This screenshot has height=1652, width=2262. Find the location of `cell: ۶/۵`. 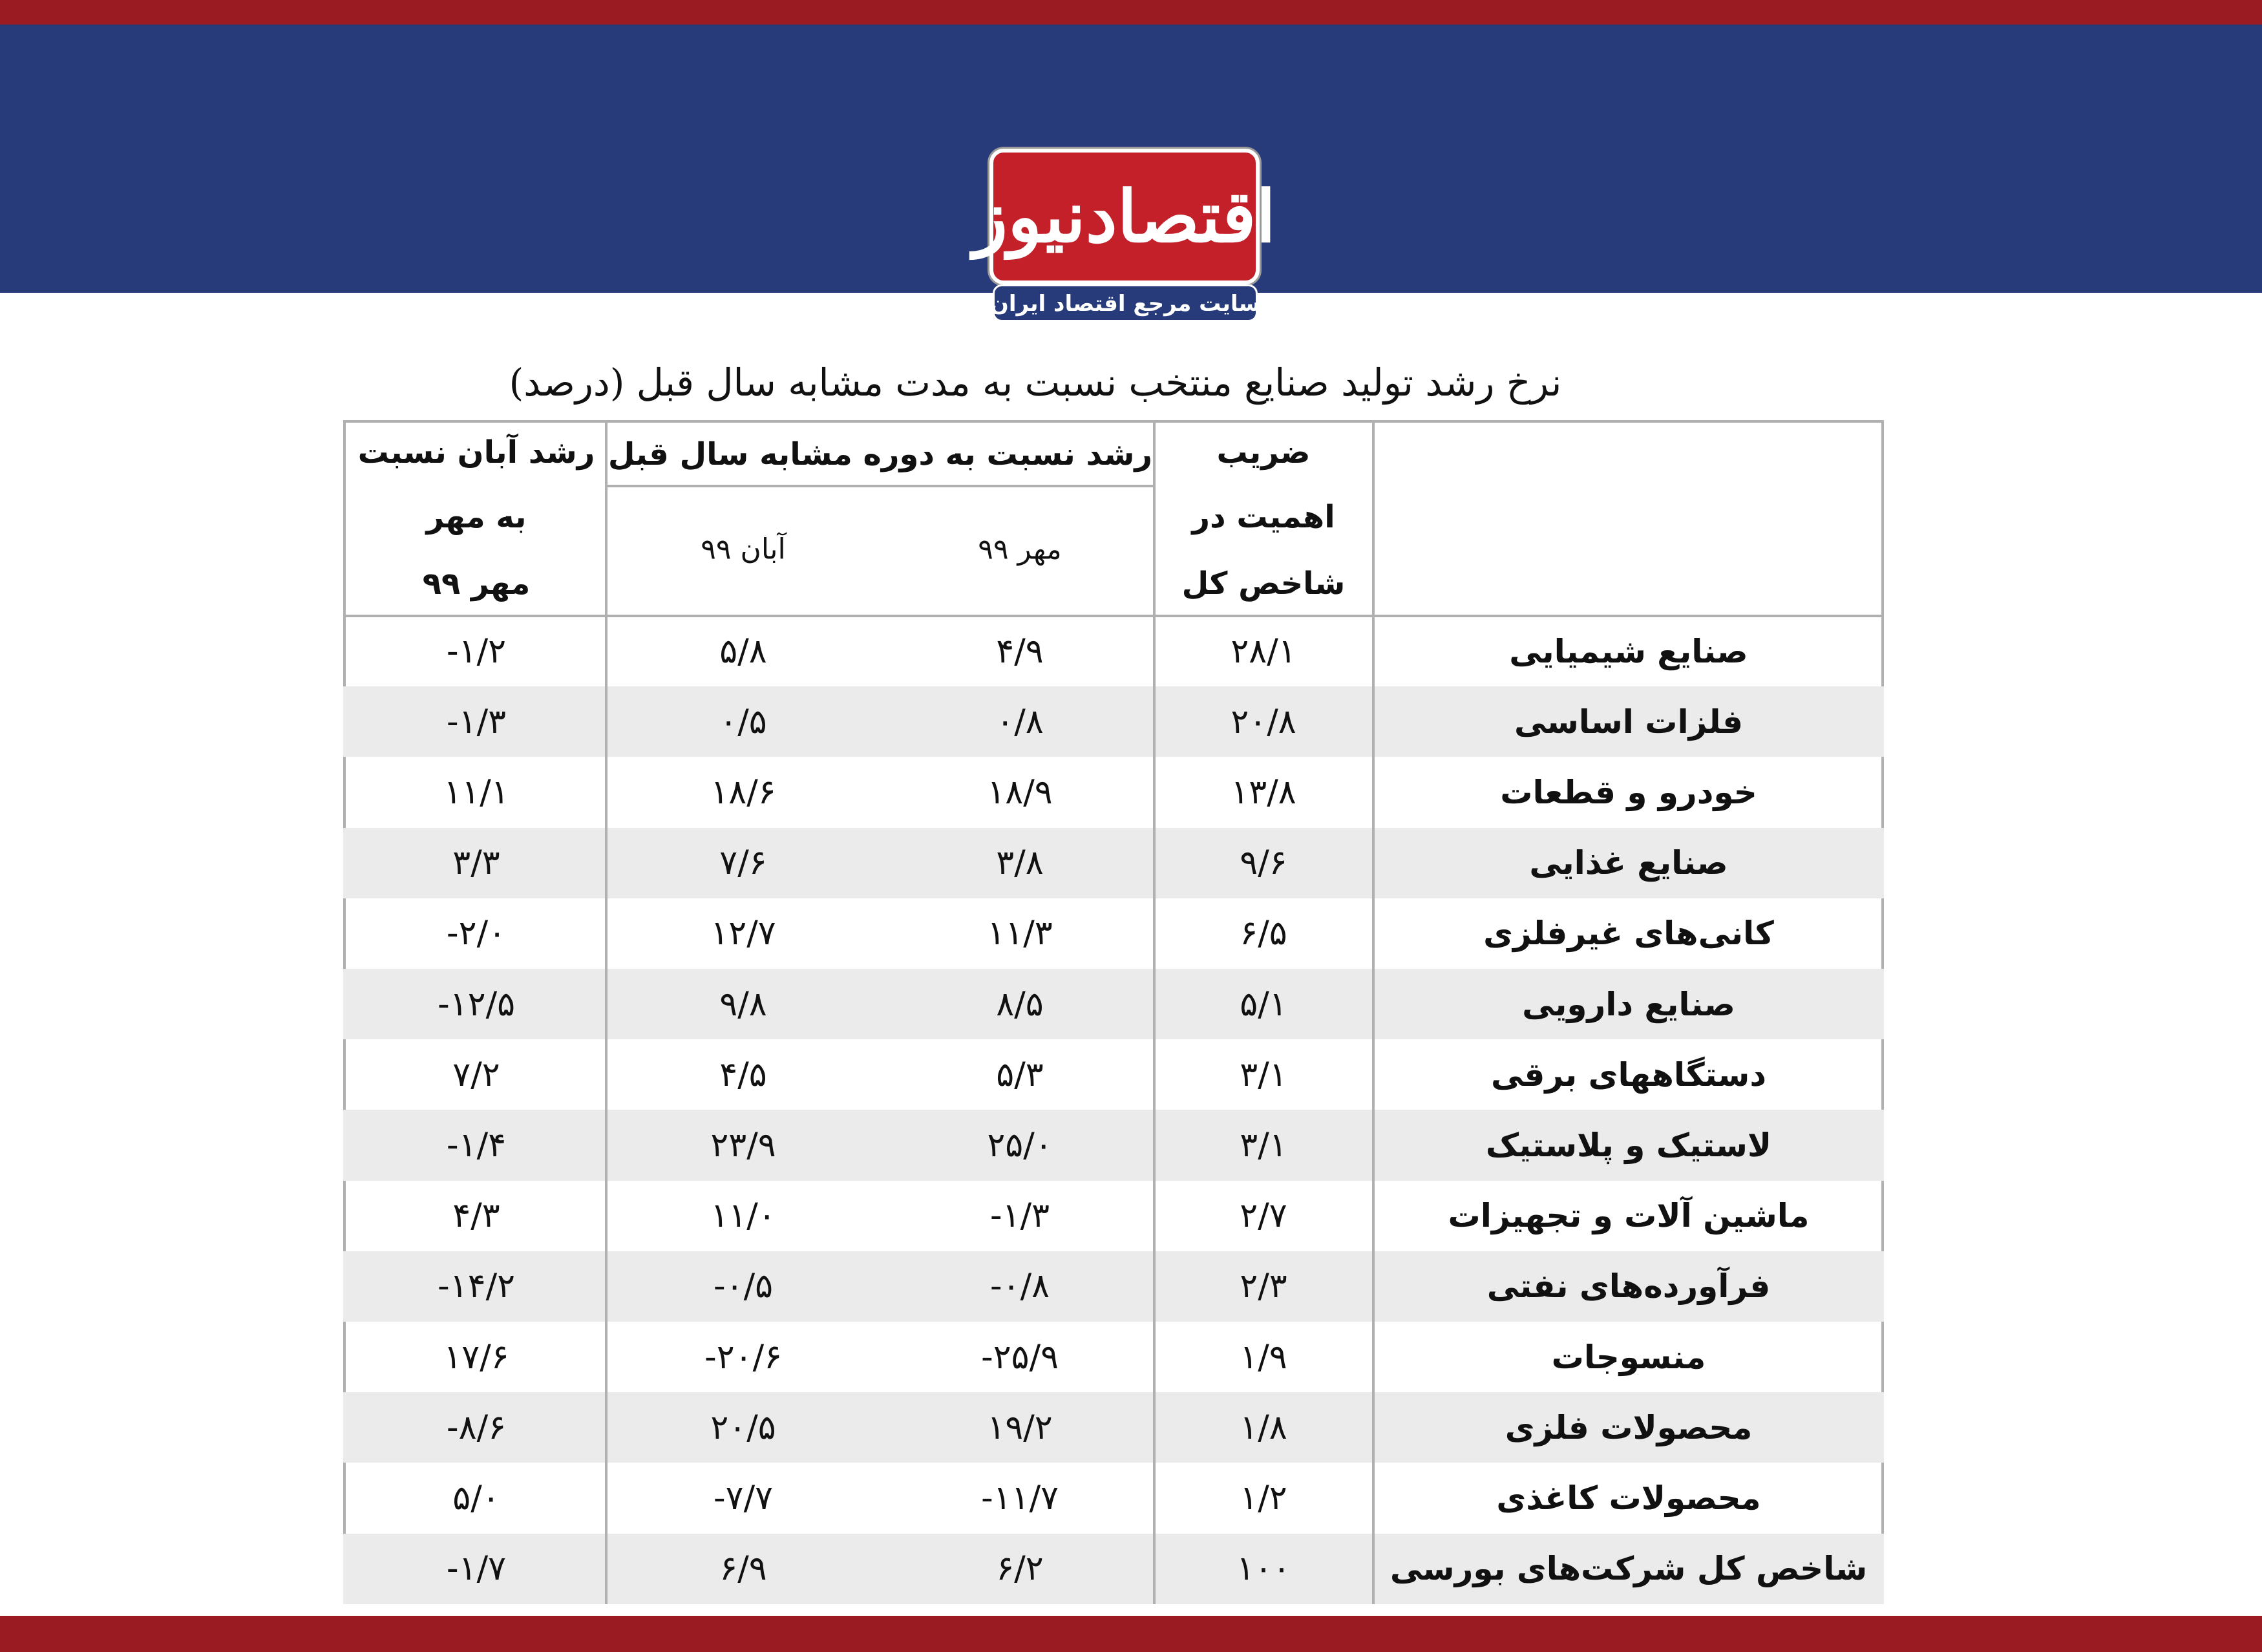

cell: ۶/۵ is located at coordinates (1263, 933).